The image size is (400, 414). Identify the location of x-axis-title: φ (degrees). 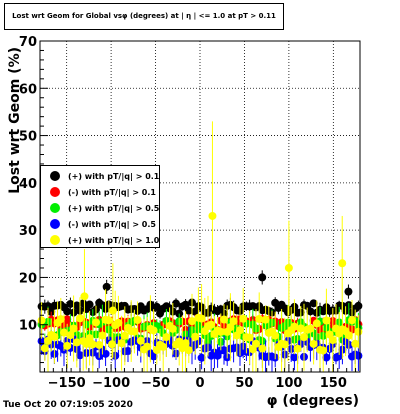
(313, 401).